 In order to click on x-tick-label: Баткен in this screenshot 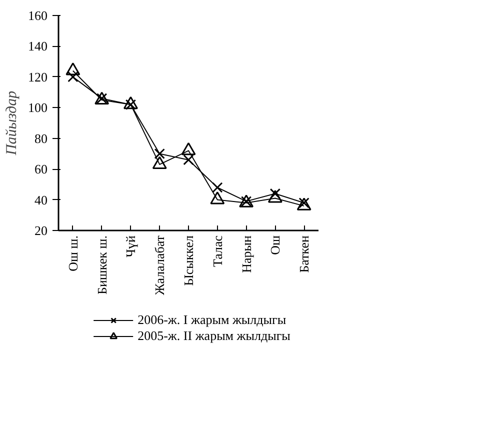, I will do `click(304, 254)`.